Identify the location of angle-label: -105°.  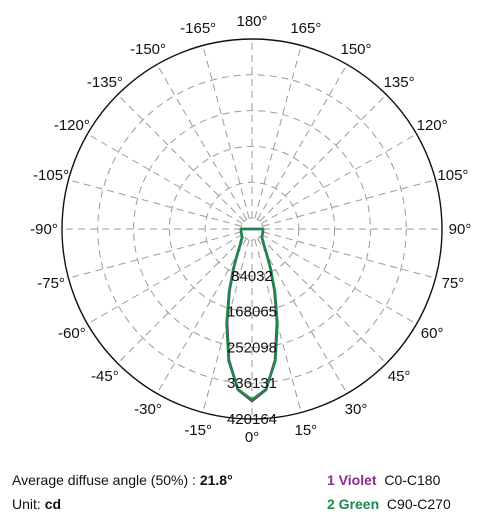
(51, 175).